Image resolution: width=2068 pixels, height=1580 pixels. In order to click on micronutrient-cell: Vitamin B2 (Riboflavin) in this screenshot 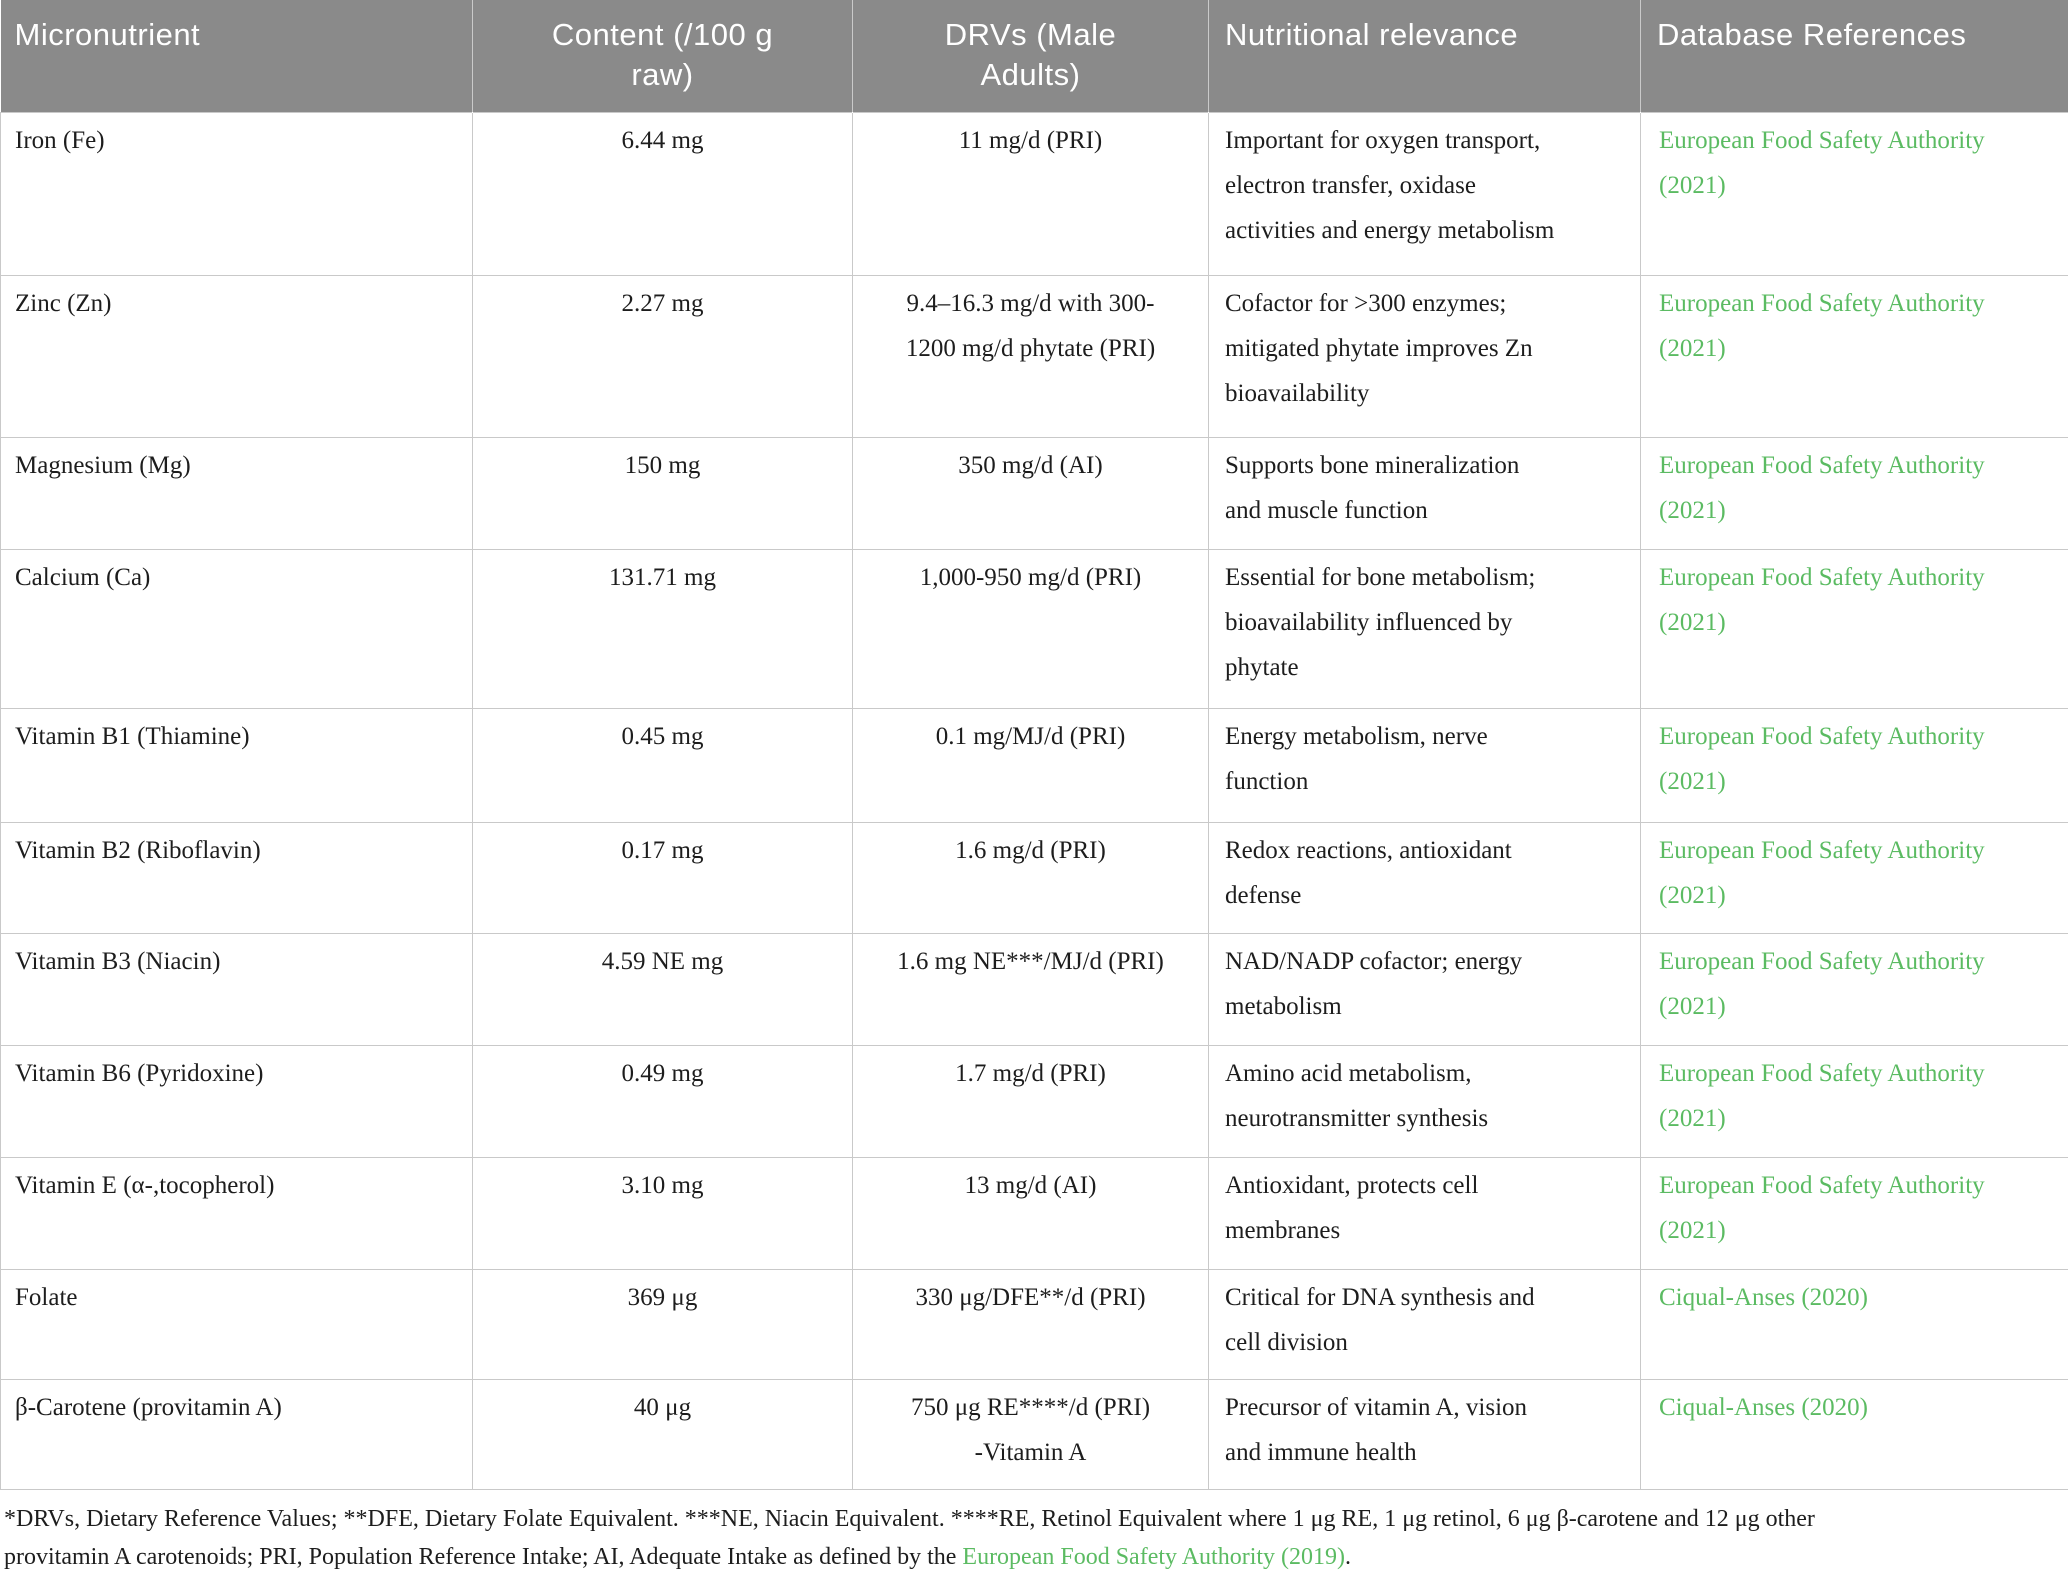, I will do `click(236, 877)`.